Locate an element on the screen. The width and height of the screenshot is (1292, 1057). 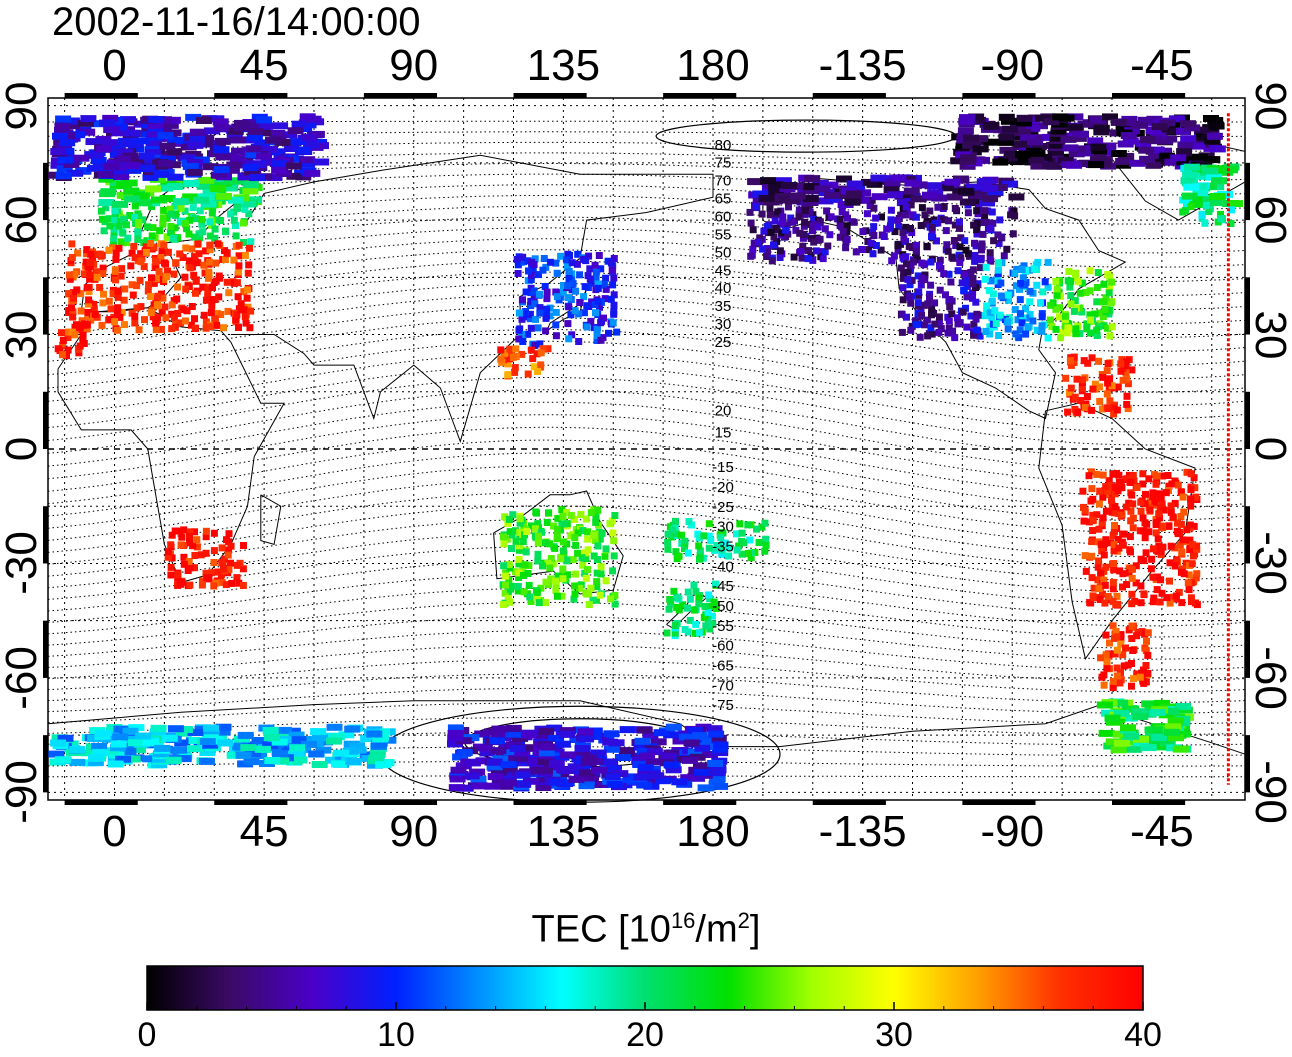
contour-label: 35 is located at coordinates (723, 306).